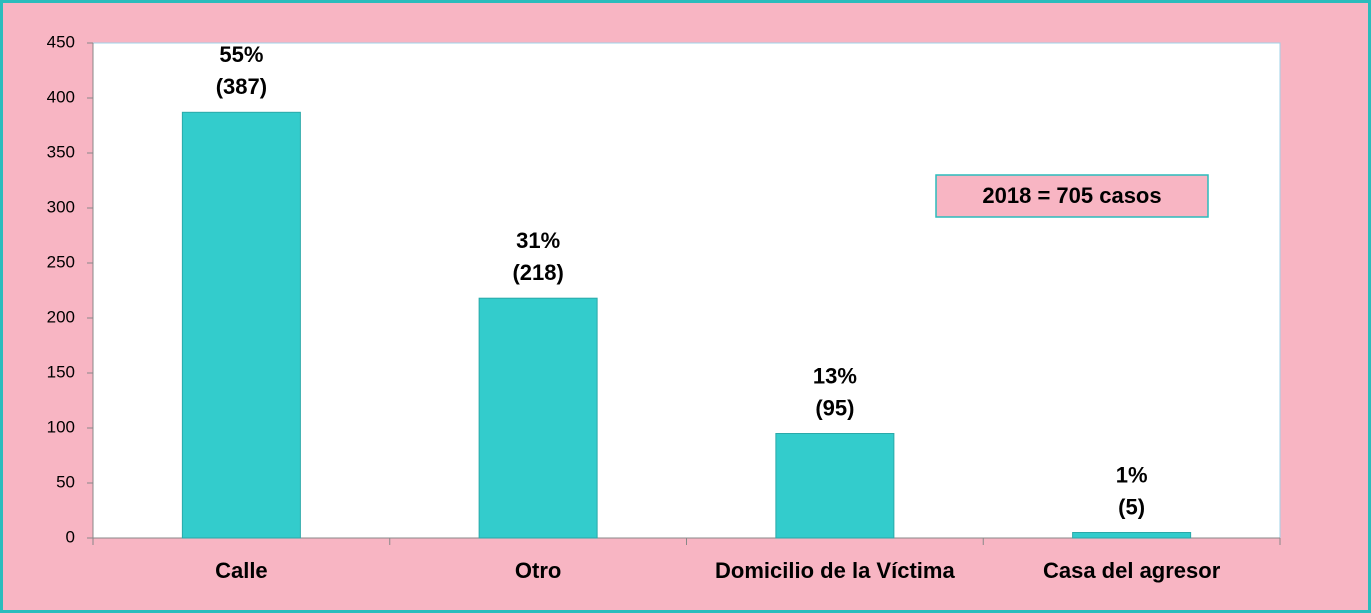 The width and height of the screenshot is (1371, 613). I want to click on y-tick-label: 400, so click(61, 96).